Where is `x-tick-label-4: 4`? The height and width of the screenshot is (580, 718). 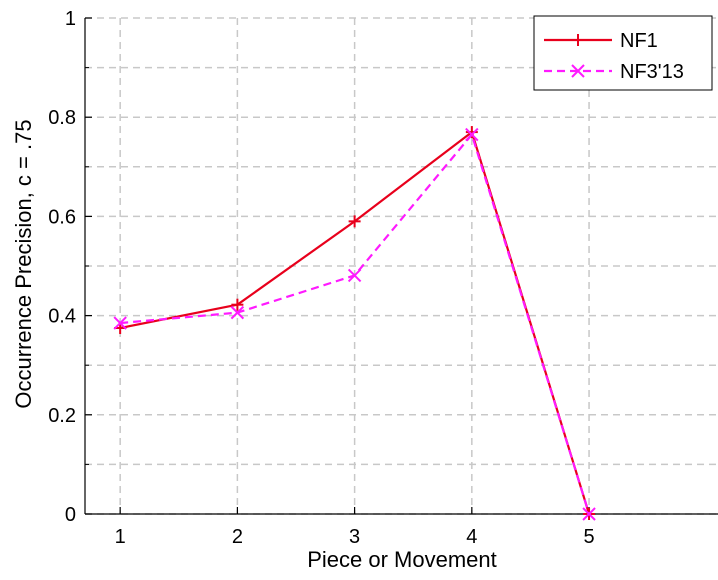
x-tick-label-4: 4 is located at coordinates (471, 537).